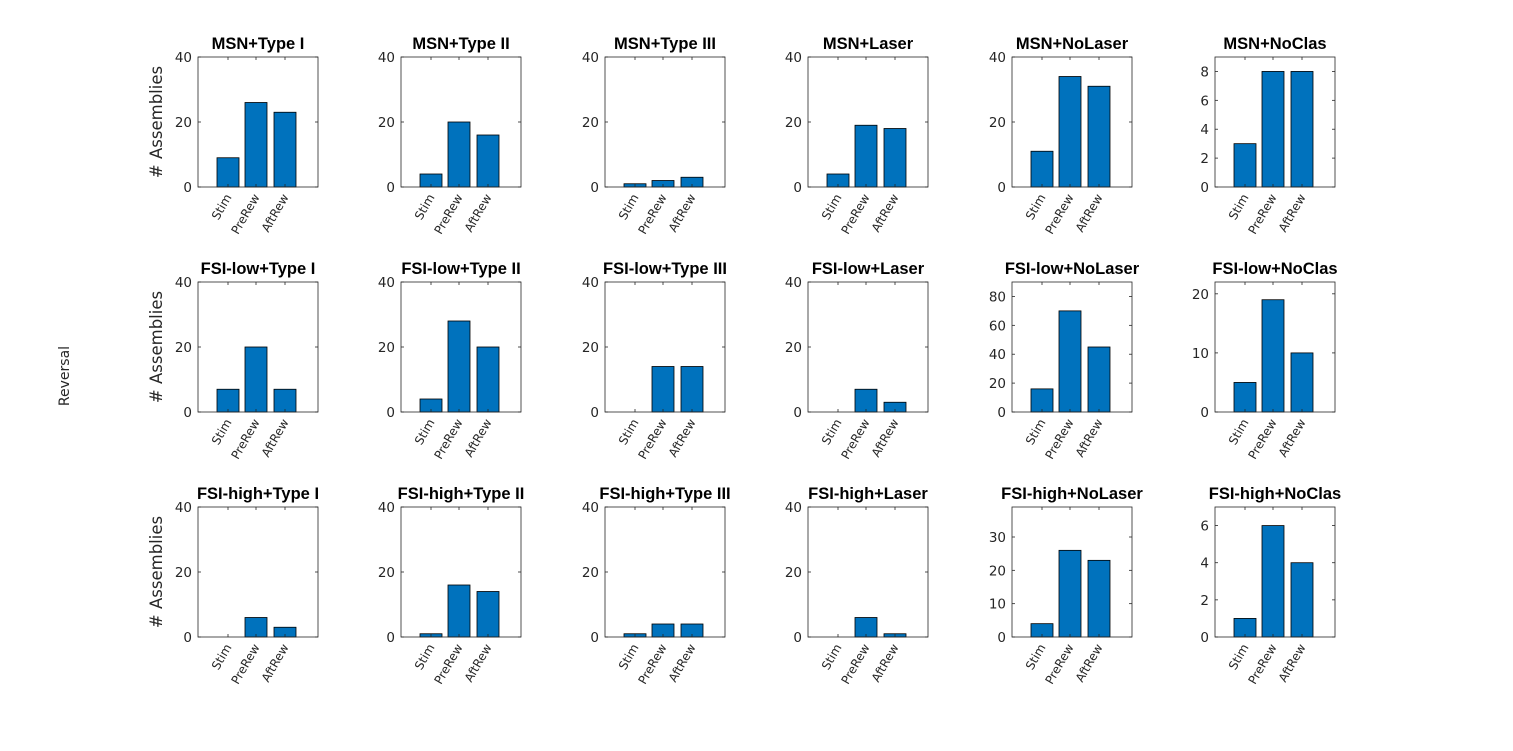 This screenshot has height=751, width=1513. What do you see at coordinates (1204, 601) in the screenshot?
I see `y-tick-label: 2` at bounding box center [1204, 601].